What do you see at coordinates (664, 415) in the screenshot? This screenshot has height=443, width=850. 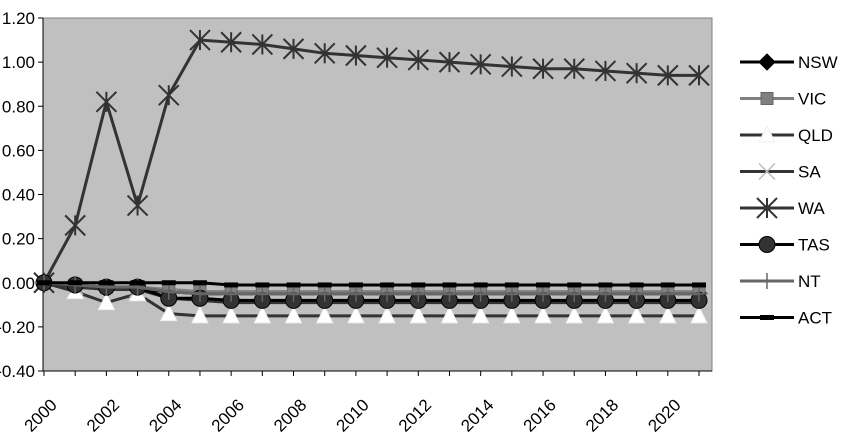 I see `x-tick-label: 2020` at bounding box center [664, 415].